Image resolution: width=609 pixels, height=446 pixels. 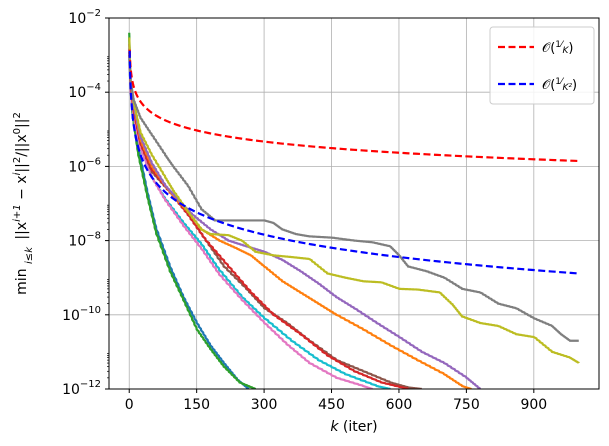 I want to click on x-tick-label: 600, so click(x=399, y=405).